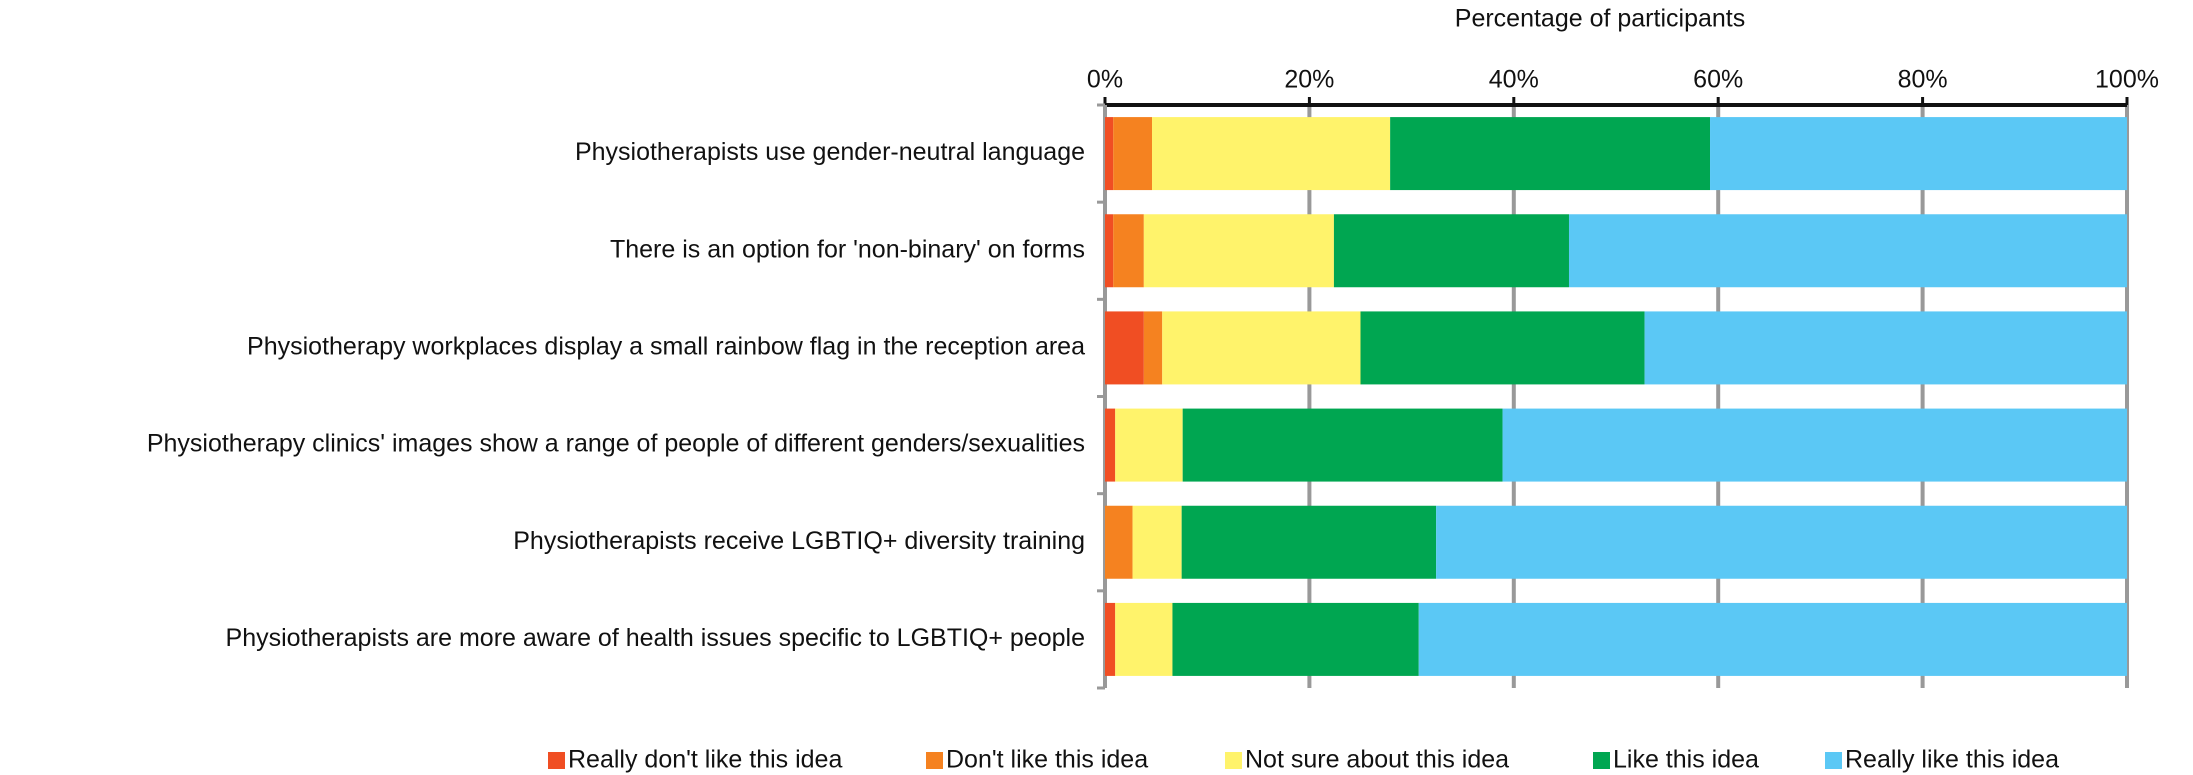 This screenshot has height=775, width=2193. I want to click on x-tick-label: 40%, so click(1514, 80).